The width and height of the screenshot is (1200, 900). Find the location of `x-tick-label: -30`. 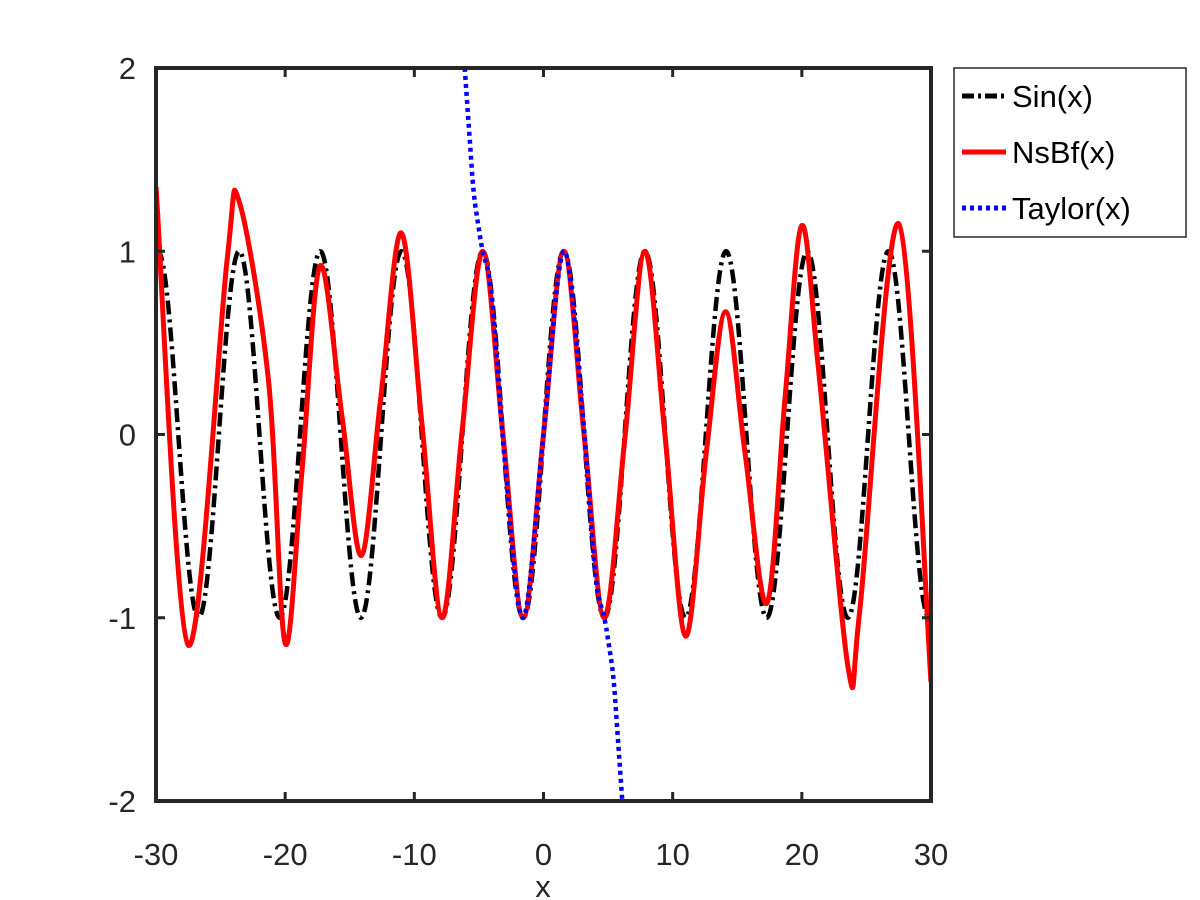

x-tick-label: -30 is located at coordinates (156, 854).